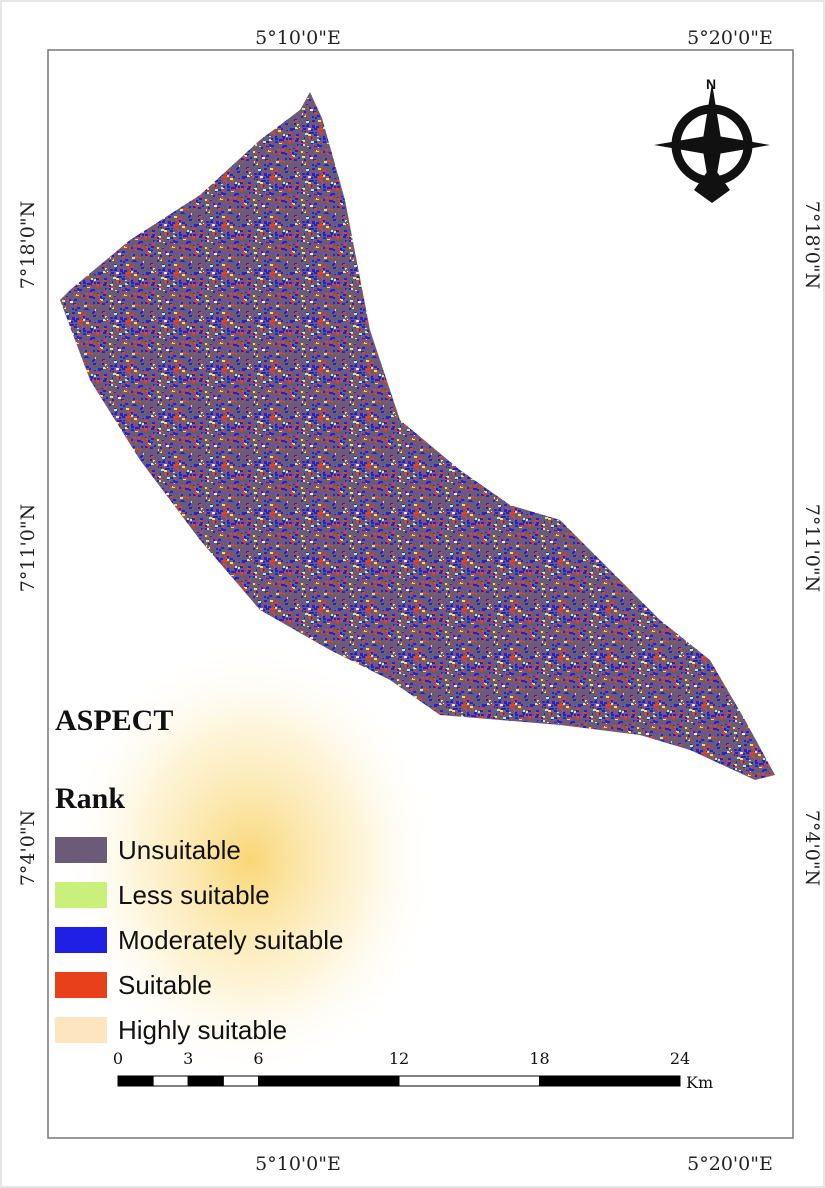 This screenshot has height=1188, width=825. What do you see at coordinates (28, 548) in the screenshot?
I see `left-coord-label: 7°11'0"N` at bounding box center [28, 548].